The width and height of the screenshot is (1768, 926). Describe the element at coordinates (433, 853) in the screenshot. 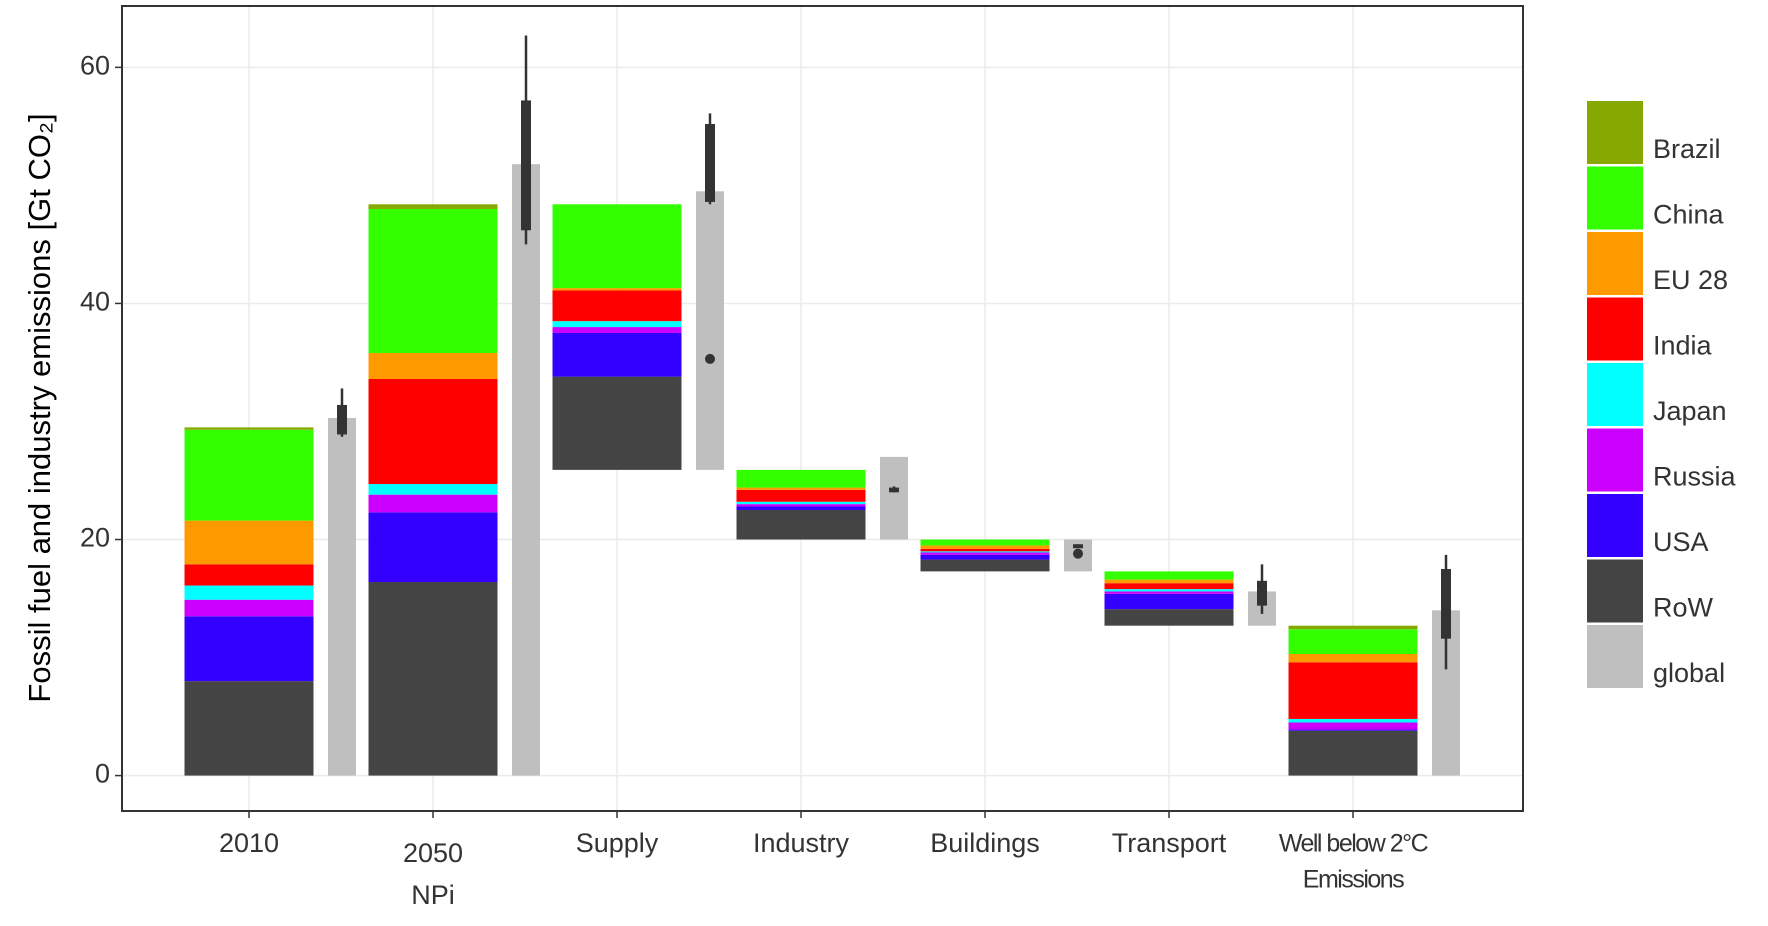

I see `x-tick-label: 2050` at that location.